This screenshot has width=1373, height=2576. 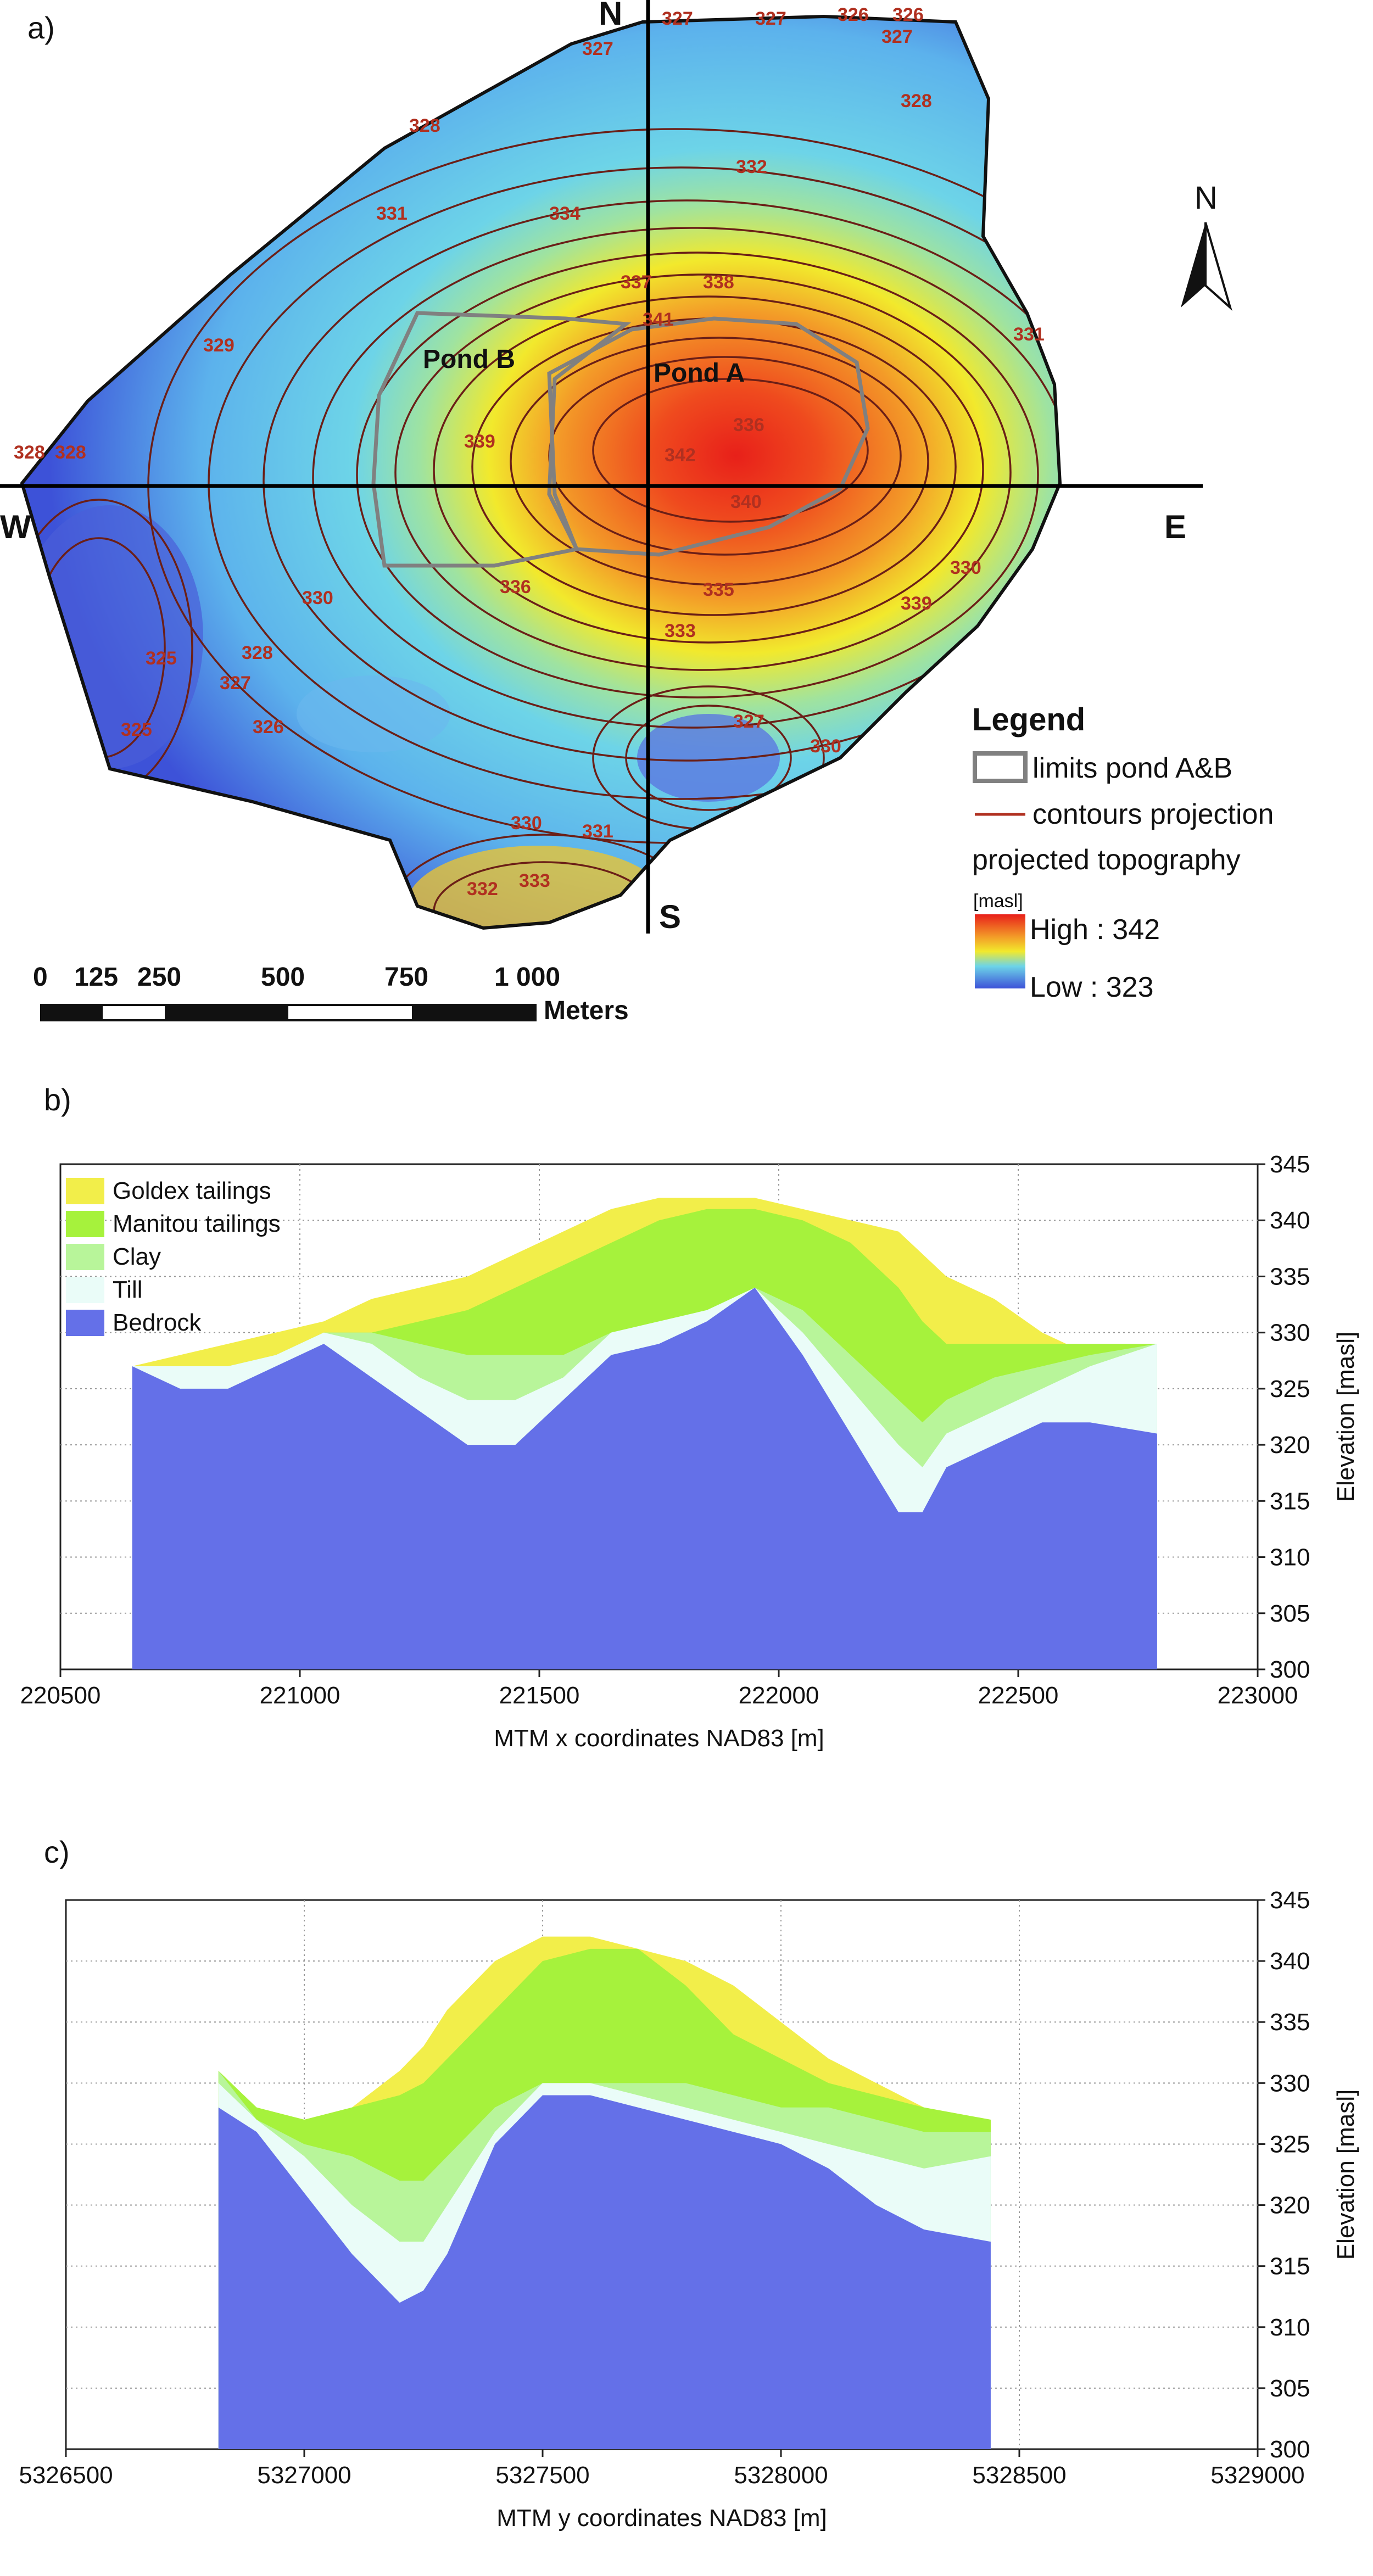 What do you see at coordinates (662, 2518) in the screenshot?
I see `x-axis-label: MTM y coordinates NAD83 [m]` at bounding box center [662, 2518].